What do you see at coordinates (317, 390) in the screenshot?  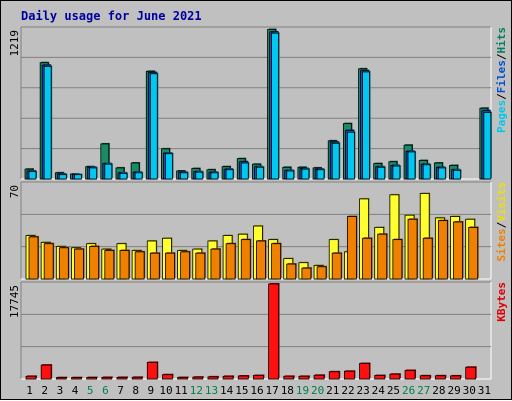 I see `x-tick-label: 20` at bounding box center [317, 390].